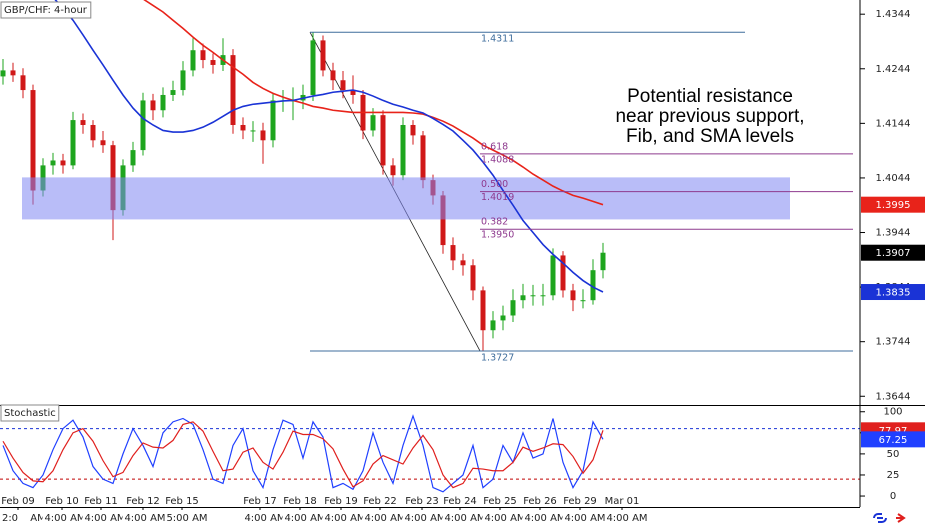  I want to click on x-tick-label: Feb 18, so click(300, 501).